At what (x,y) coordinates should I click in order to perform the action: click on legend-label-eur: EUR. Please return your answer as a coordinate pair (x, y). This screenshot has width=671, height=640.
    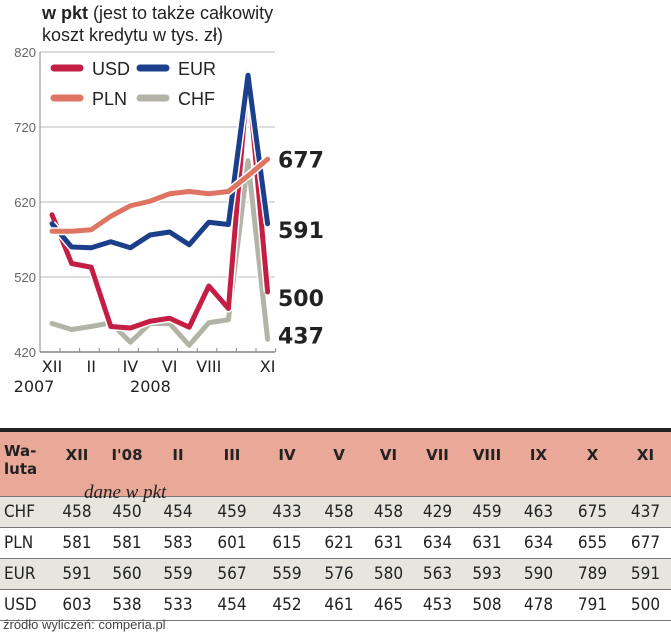
    Looking at the image, I should click on (197, 69).